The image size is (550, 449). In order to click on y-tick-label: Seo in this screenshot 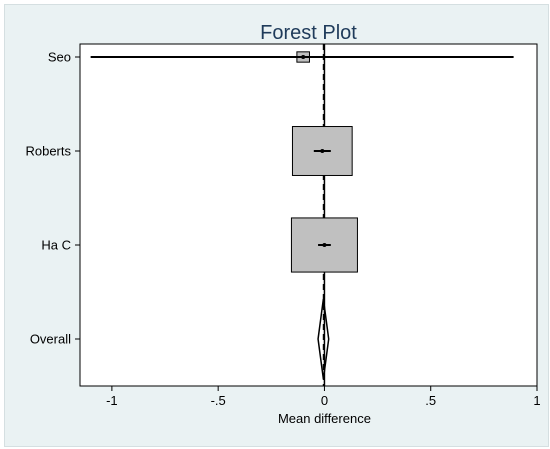, I will do `click(59, 57)`.